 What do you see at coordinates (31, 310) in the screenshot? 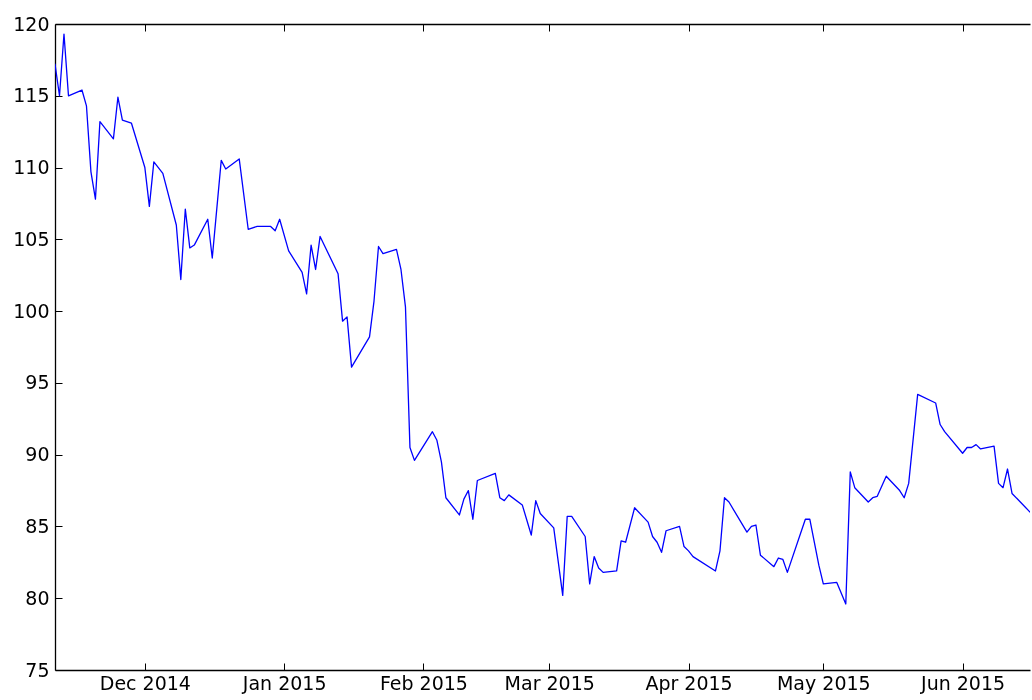
I see `y-tick-label: 100` at bounding box center [31, 310].